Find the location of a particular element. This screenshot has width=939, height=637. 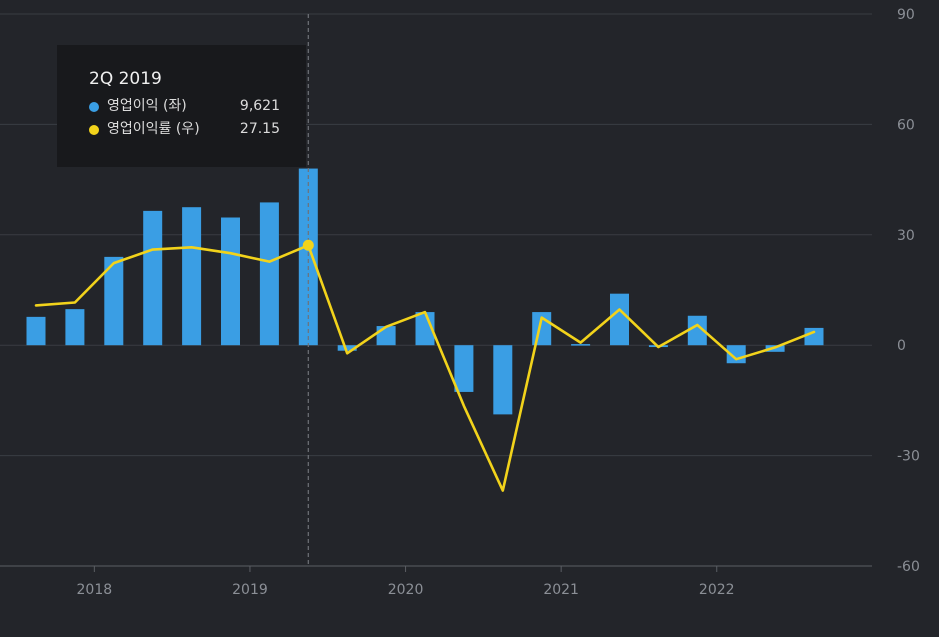

y-tick-label: -30 is located at coordinates (908, 457).